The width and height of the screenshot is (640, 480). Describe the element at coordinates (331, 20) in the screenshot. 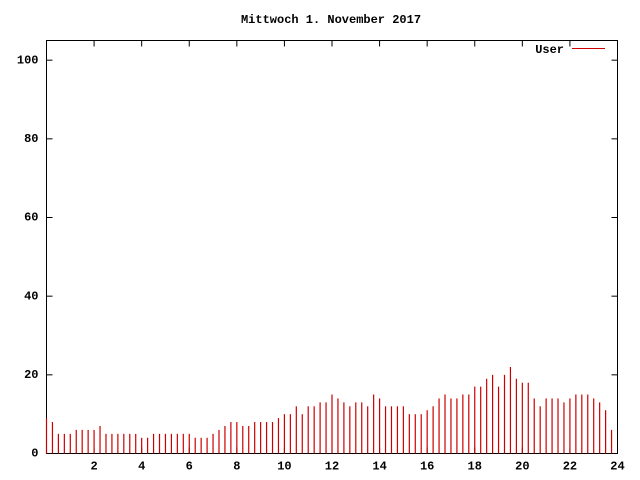

I see `chart-title: Mittwoch 1. November 2017` at that location.